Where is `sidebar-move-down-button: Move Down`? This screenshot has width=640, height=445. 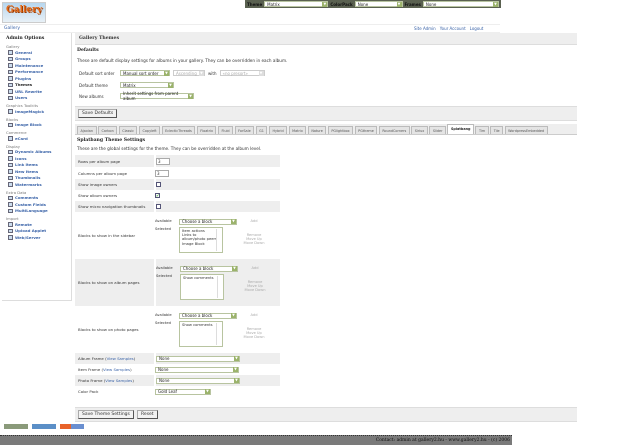
sidebar-move-down-button: Move Down is located at coordinates (254, 242).